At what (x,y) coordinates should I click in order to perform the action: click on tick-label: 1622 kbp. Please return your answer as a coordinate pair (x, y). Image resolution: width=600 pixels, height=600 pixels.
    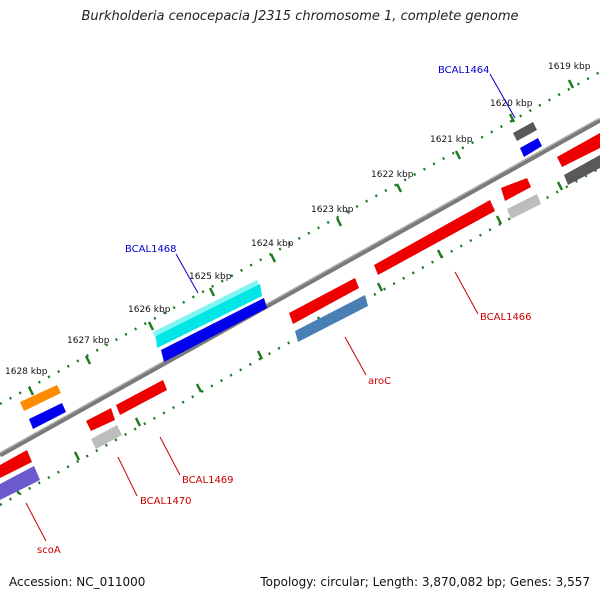
    Looking at the image, I should click on (392, 175).